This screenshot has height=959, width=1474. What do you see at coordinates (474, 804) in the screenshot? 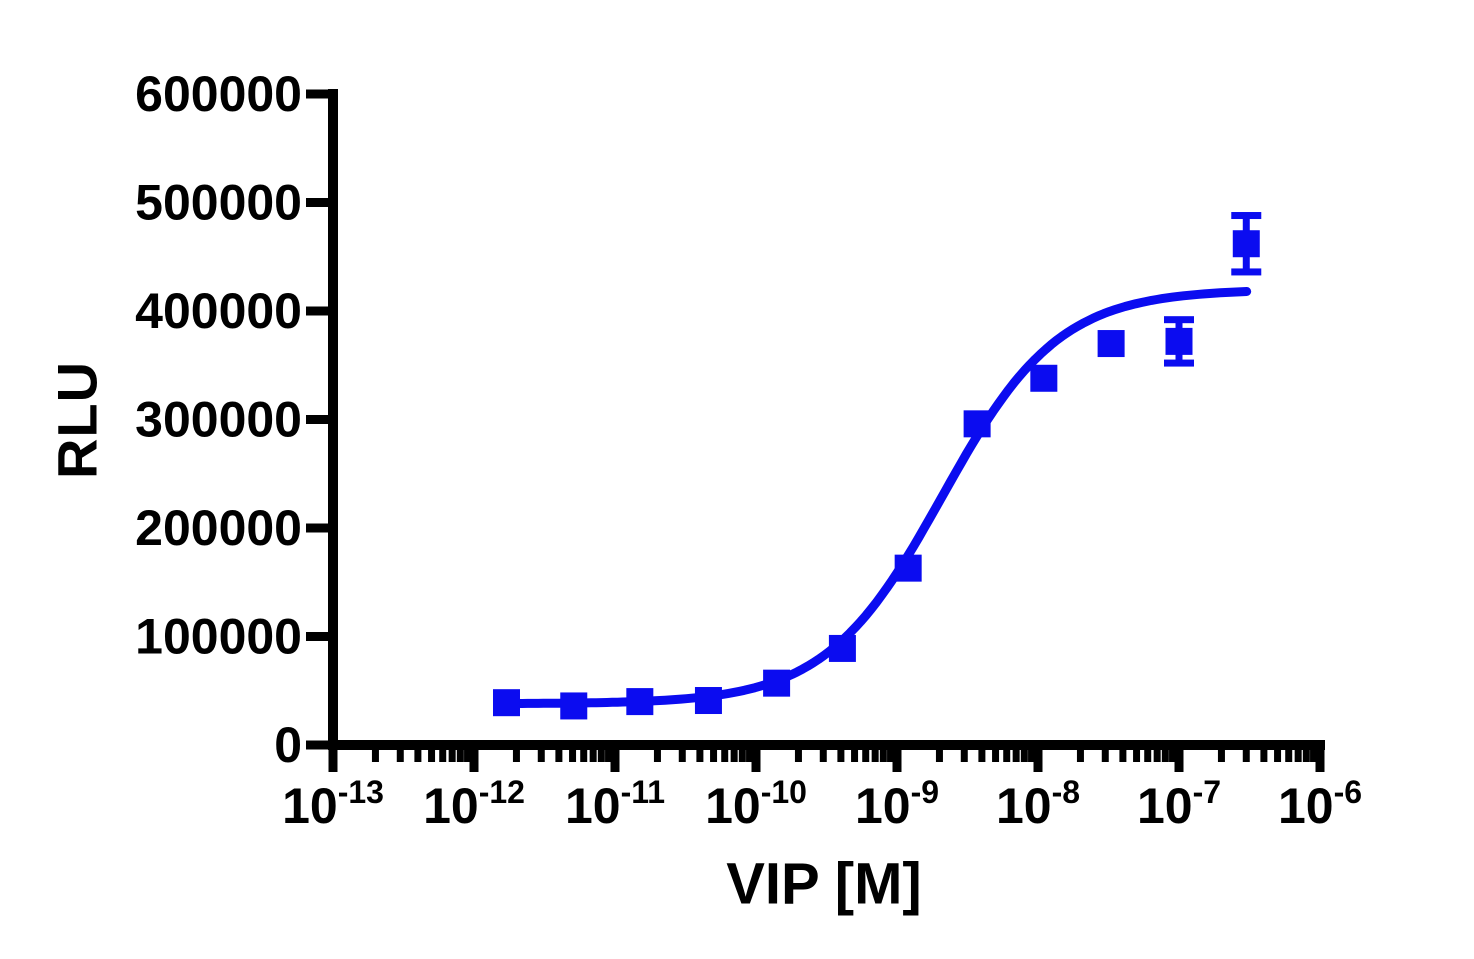
I see `x-tick-label: 10⁻¹²` at bounding box center [474, 804].